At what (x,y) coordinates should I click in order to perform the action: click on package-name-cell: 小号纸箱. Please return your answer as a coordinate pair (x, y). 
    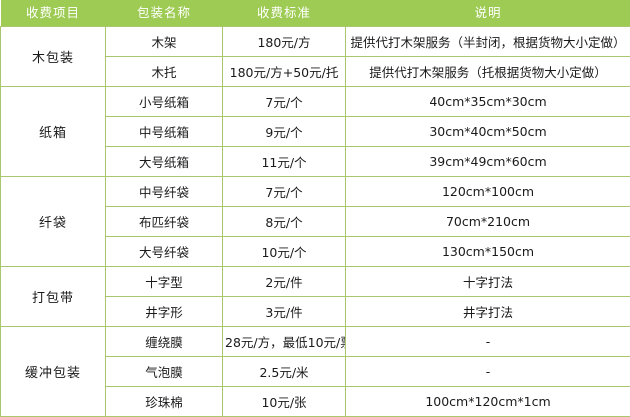
    Looking at the image, I should click on (164, 102).